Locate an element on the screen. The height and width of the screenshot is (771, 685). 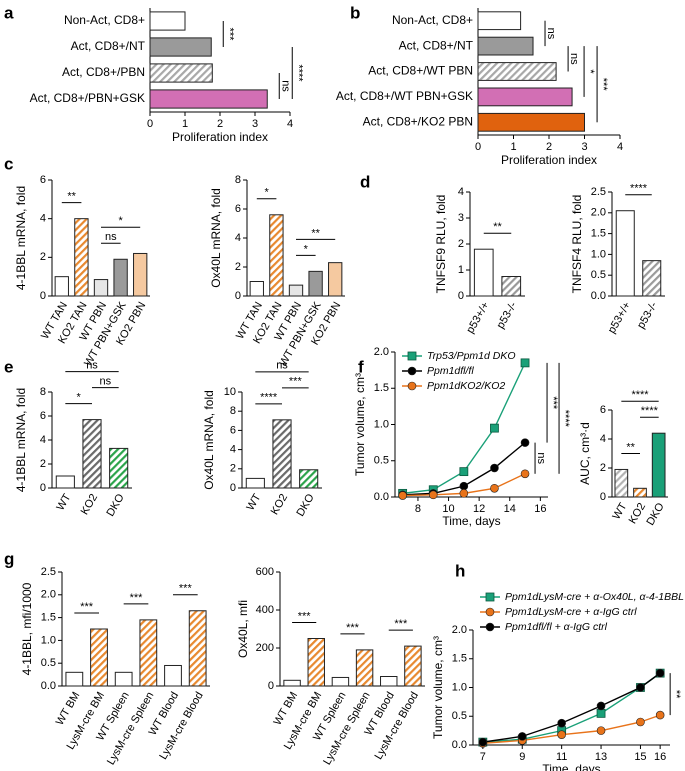
y-tick-label: 0.0 is located at coordinates (48, 686).